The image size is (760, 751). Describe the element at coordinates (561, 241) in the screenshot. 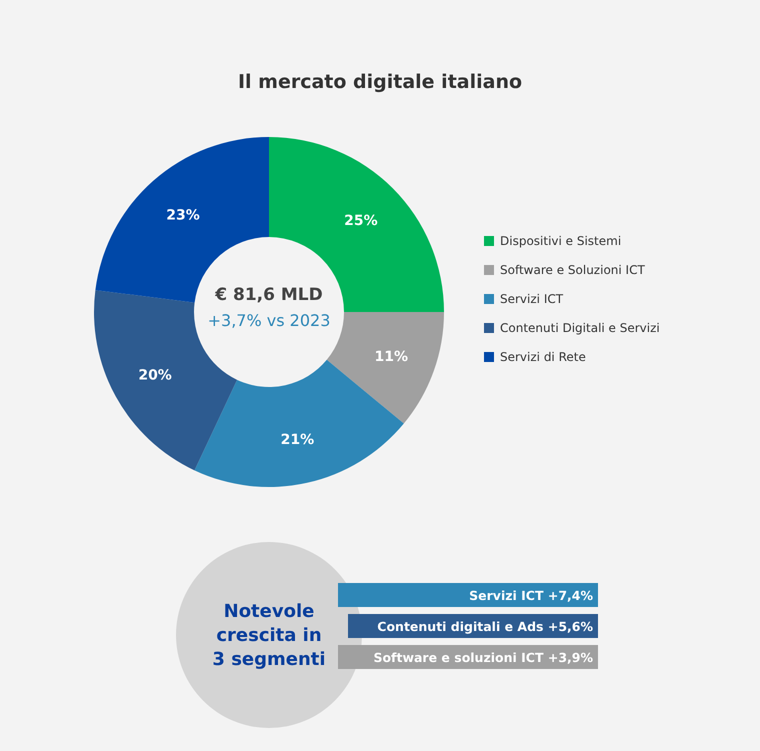

I see `legend-label: Dispositivi e Sistemi` at that location.